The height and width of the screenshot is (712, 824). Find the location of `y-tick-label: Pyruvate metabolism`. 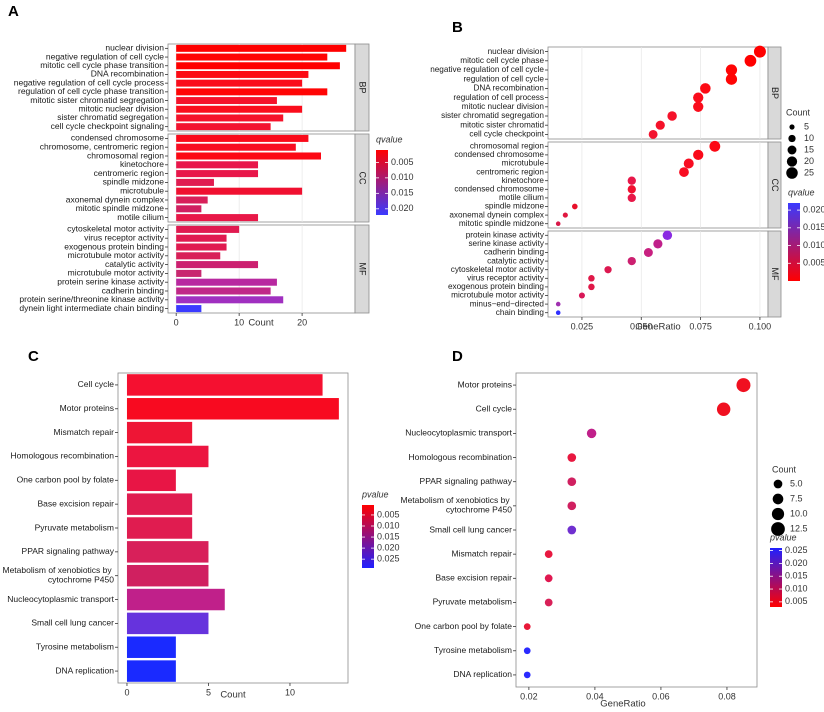

y-tick-label: Pyruvate metabolism is located at coordinates (74, 527).